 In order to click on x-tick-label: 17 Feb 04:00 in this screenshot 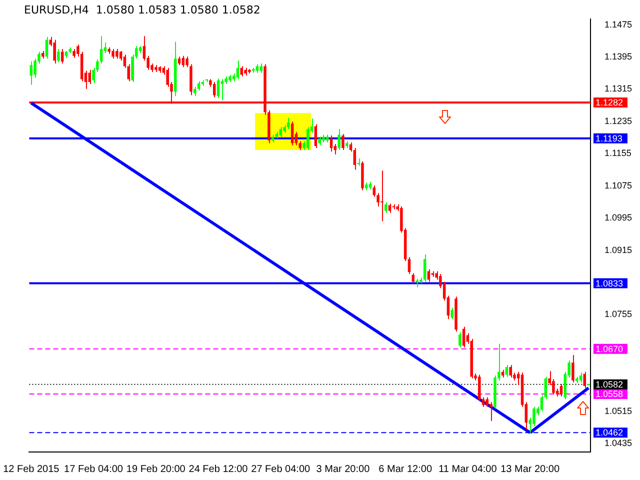, I will do `click(94, 469)`.